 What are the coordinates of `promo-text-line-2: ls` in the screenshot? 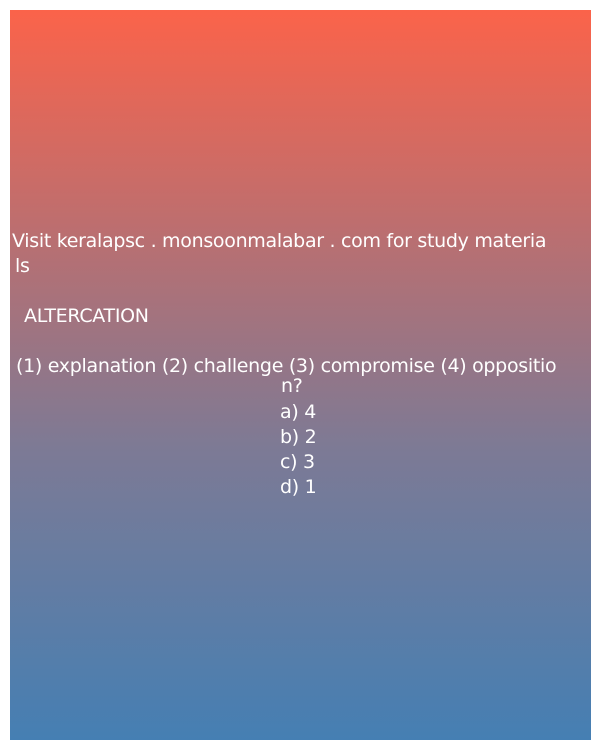 It's located at (22, 266).